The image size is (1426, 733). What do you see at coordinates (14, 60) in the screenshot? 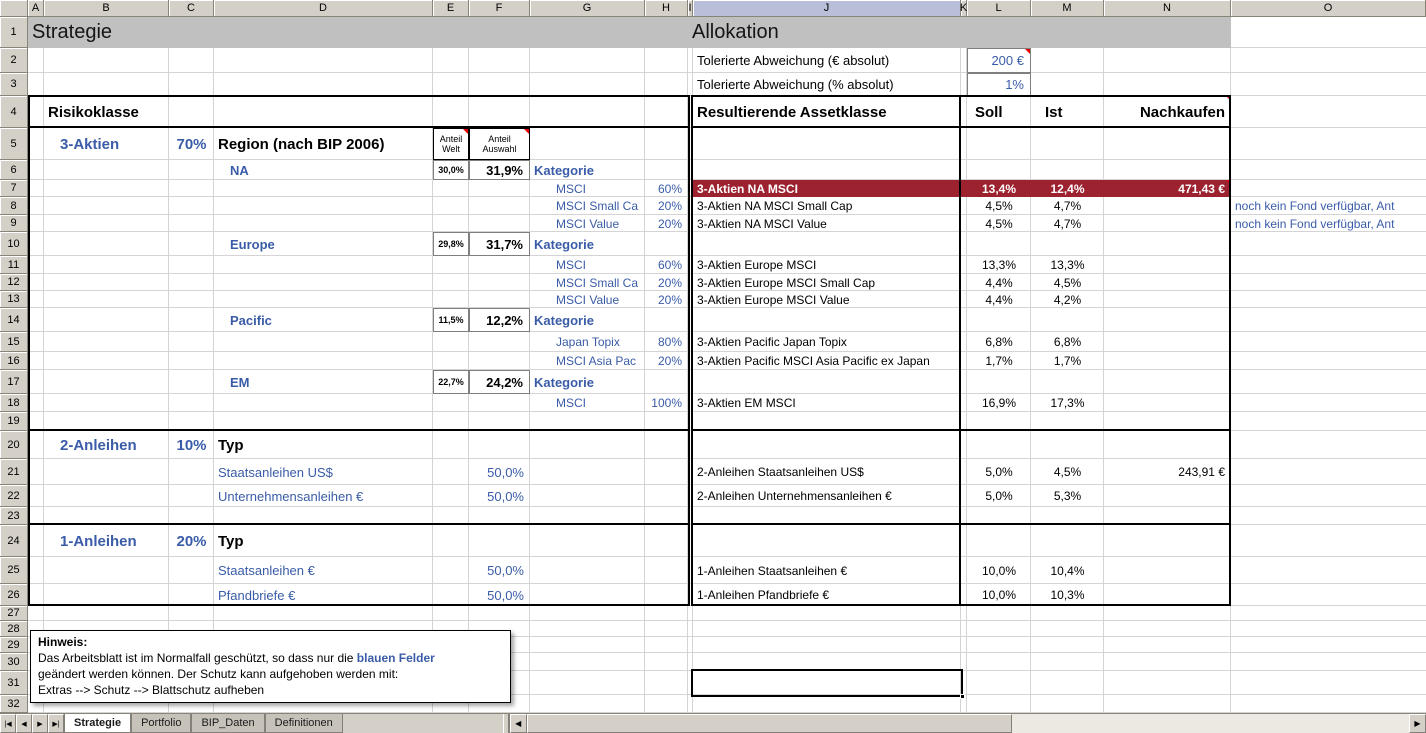
I see `row-header-2: 2` at bounding box center [14, 60].